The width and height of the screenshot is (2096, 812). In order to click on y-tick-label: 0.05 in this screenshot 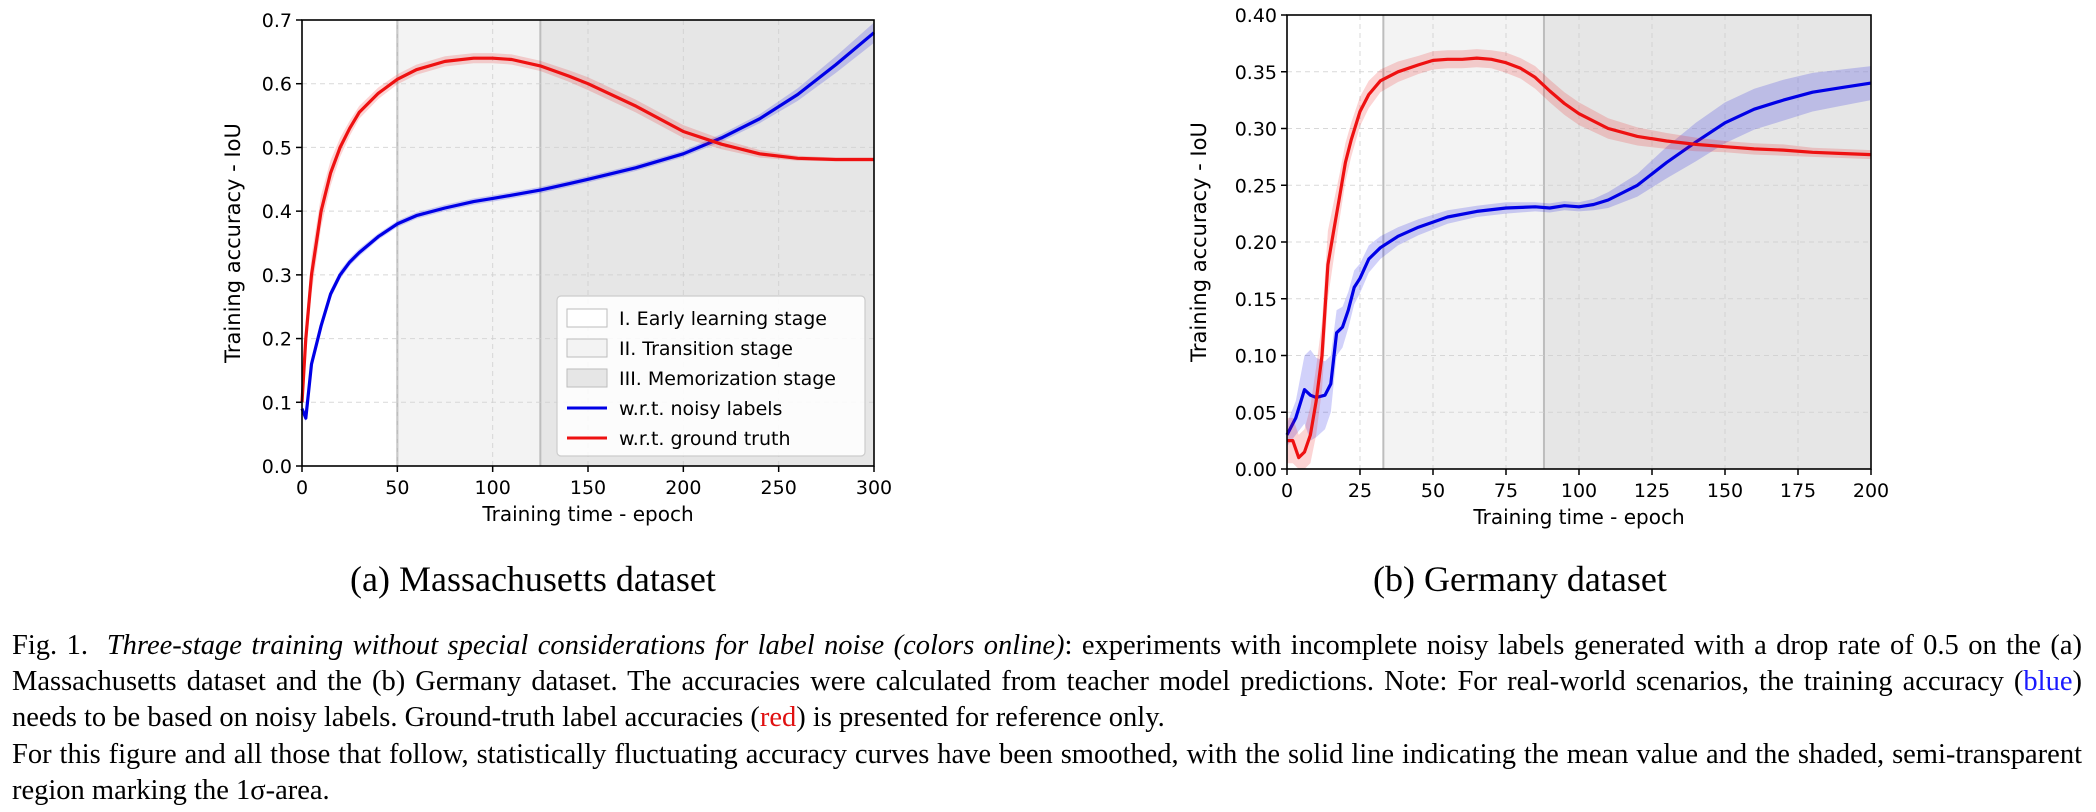, I will do `click(1256, 413)`.